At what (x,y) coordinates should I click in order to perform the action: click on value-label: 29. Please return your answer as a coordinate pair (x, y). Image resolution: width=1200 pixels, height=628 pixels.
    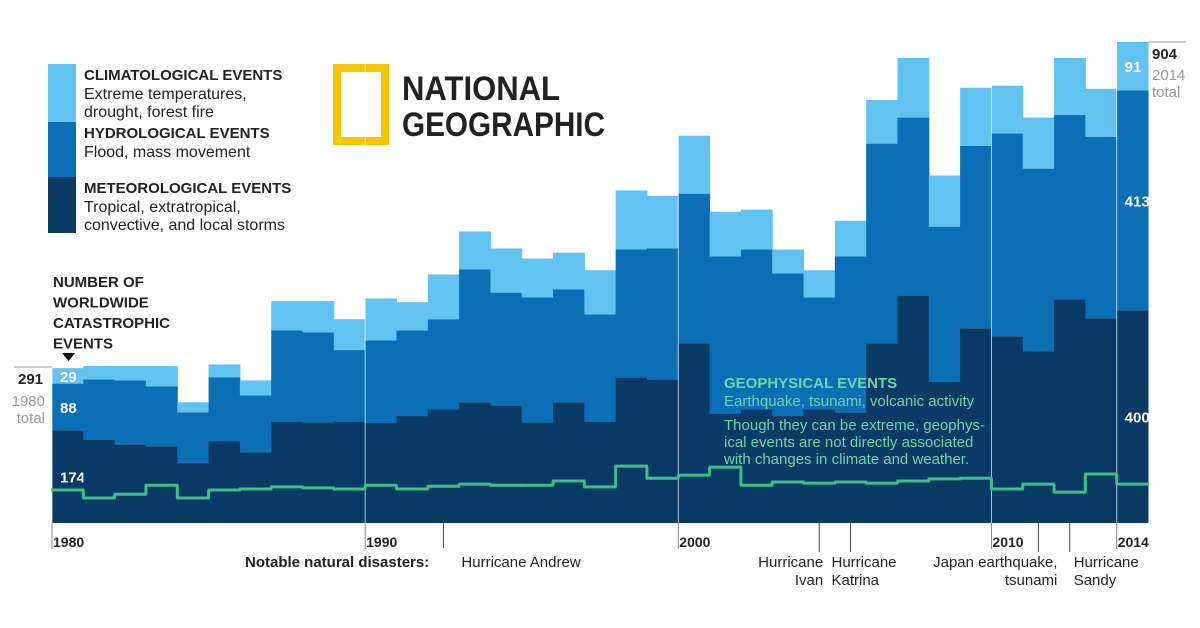
    Looking at the image, I should click on (68, 377).